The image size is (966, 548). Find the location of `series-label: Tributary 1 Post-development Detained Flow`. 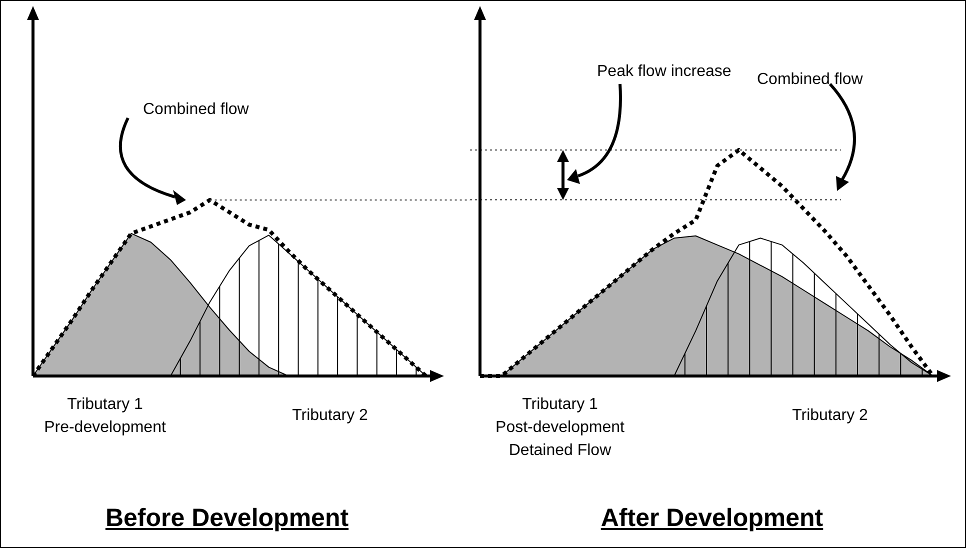

series-label: Tributary 1 Post-development Detained Flow is located at coordinates (560, 428).